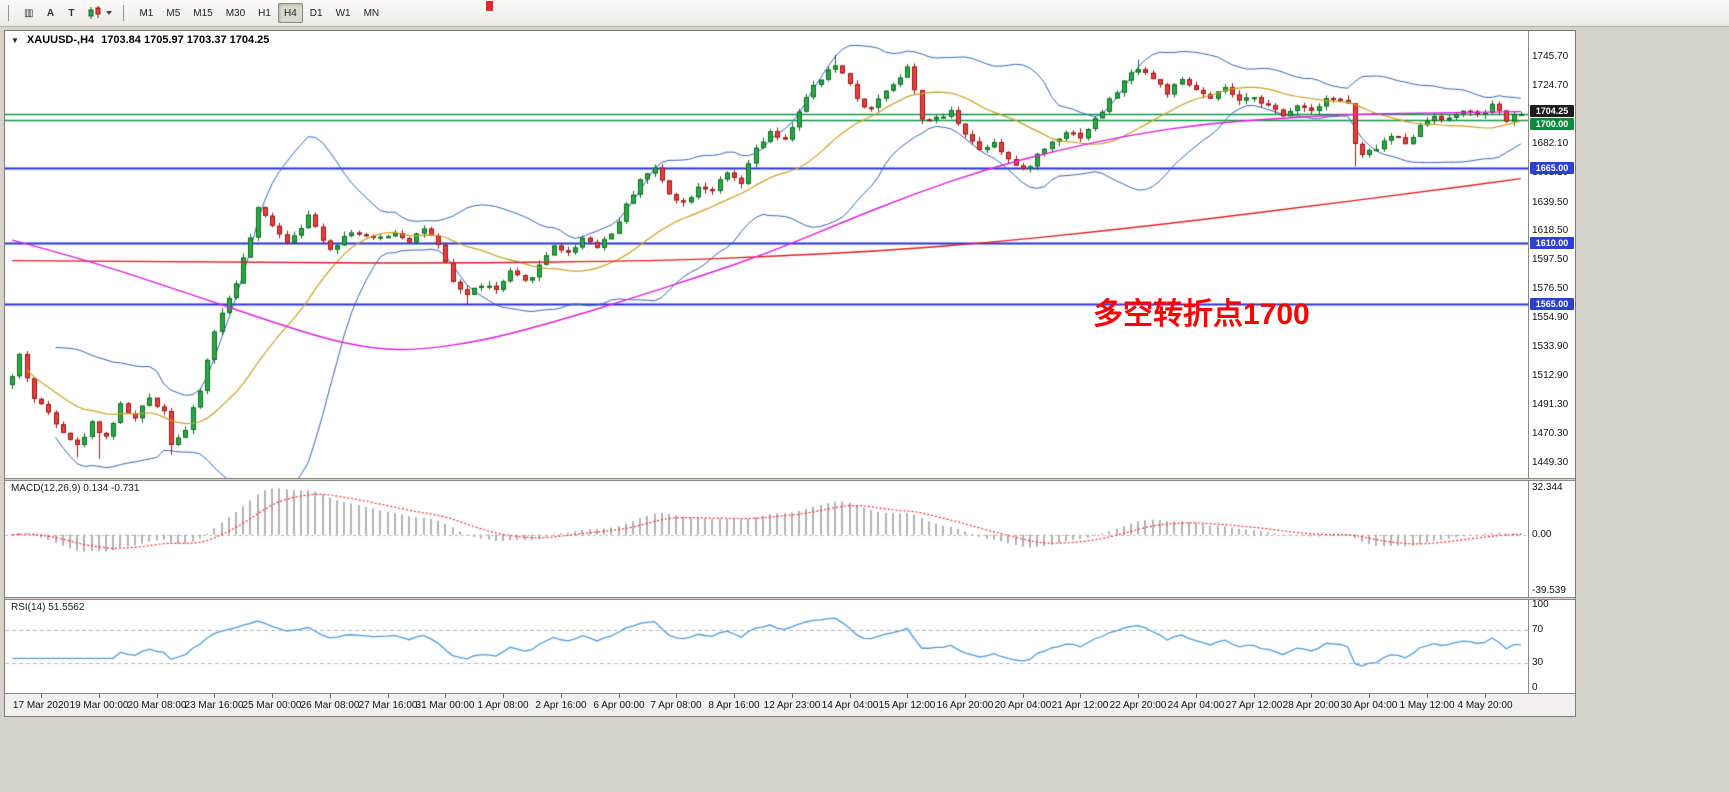 This screenshot has height=792, width=1729. I want to click on price-axis-label: 1597.50, so click(1550, 259).